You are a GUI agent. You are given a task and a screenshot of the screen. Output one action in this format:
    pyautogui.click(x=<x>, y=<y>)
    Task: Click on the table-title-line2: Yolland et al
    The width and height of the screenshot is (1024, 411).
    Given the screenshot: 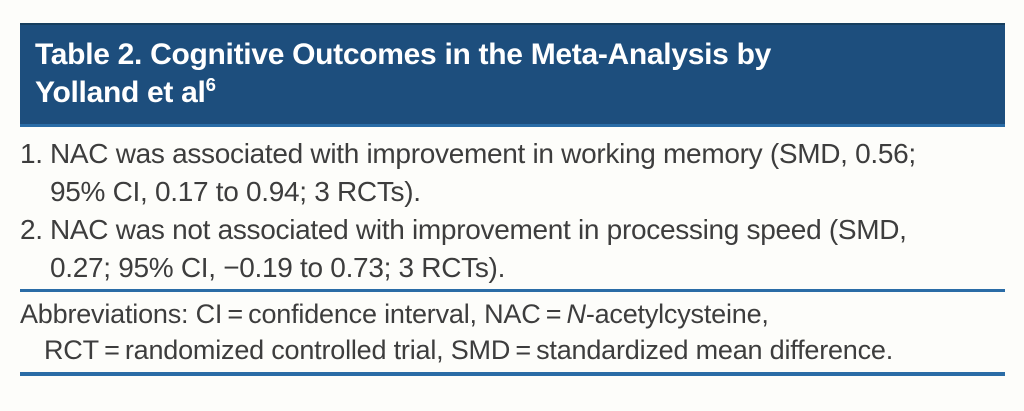 What is the action you would take?
    pyautogui.click(x=120, y=92)
    